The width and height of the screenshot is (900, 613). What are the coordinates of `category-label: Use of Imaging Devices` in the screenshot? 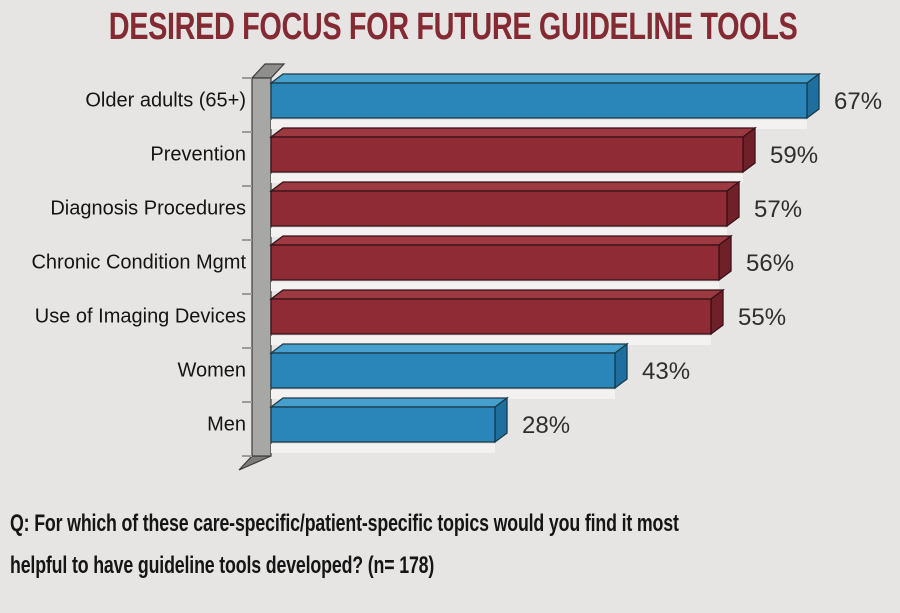 It's located at (140, 317).